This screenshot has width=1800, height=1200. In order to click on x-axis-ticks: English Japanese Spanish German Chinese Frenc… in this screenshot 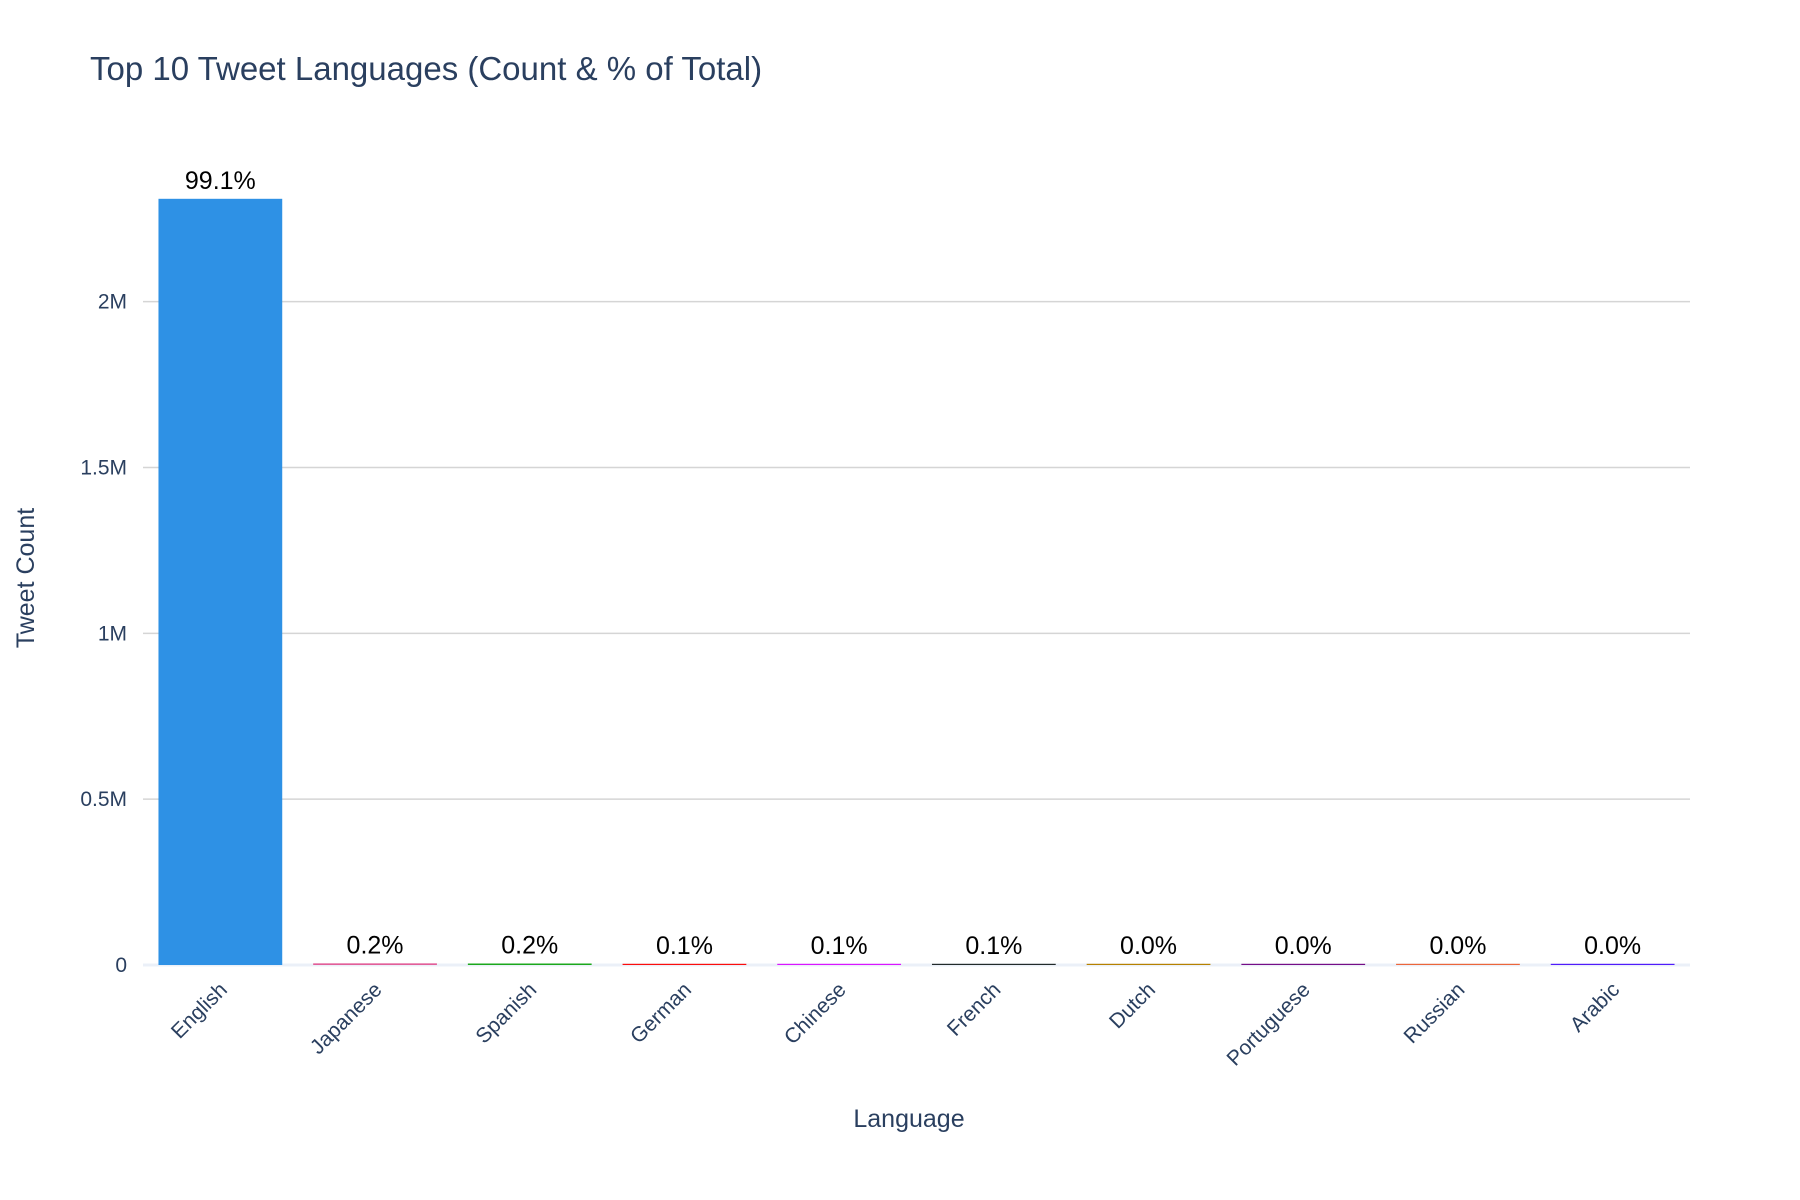, I will do `click(895, 1024)`.